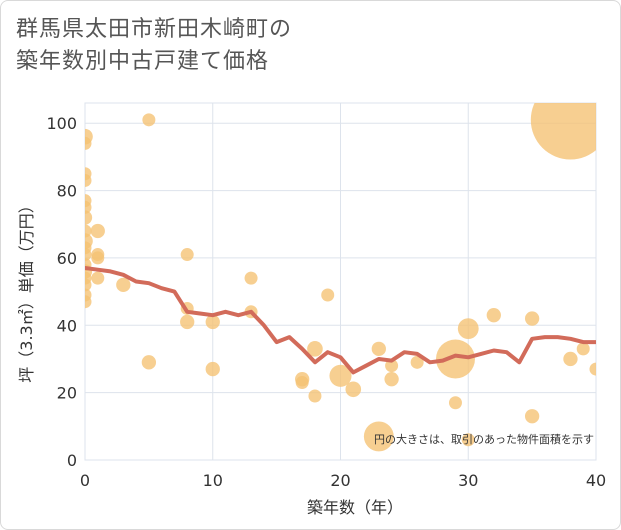 The width and height of the screenshot is (621, 530). Describe the element at coordinates (596, 480) in the screenshot. I see `x-tick-label: 40` at that location.